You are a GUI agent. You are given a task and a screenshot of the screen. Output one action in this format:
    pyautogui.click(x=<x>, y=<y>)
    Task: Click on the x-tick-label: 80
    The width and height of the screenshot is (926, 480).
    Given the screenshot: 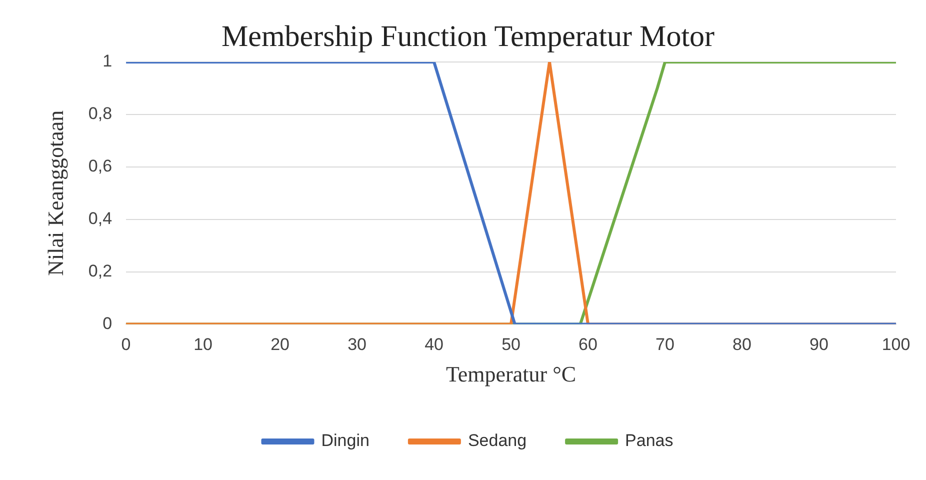 What is the action you would take?
    pyautogui.click(x=742, y=344)
    